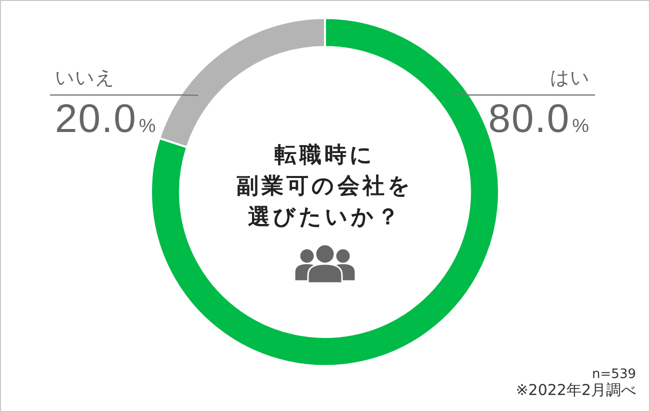 The height and width of the screenshot is (412, 650). Describe the element at coordinates (85, 78) in the screenshot. I see `slice-label: いいえ` at that location.